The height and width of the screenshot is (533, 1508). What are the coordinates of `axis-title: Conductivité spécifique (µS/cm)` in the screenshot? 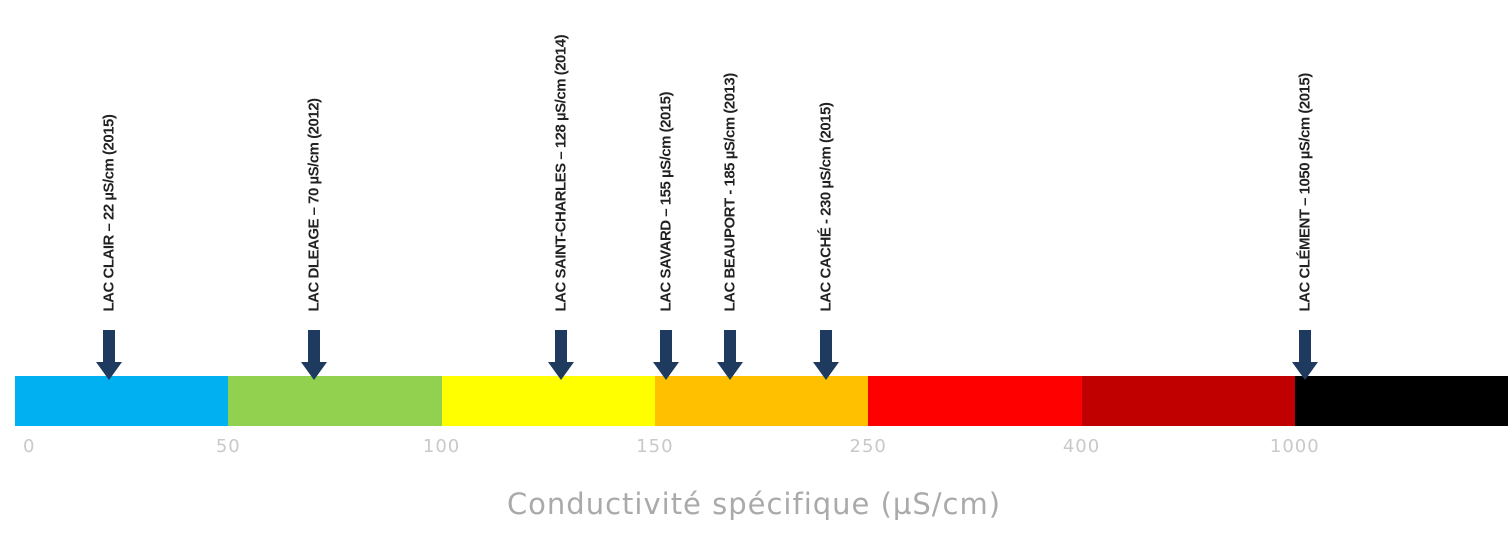 It's located at (754, 504).